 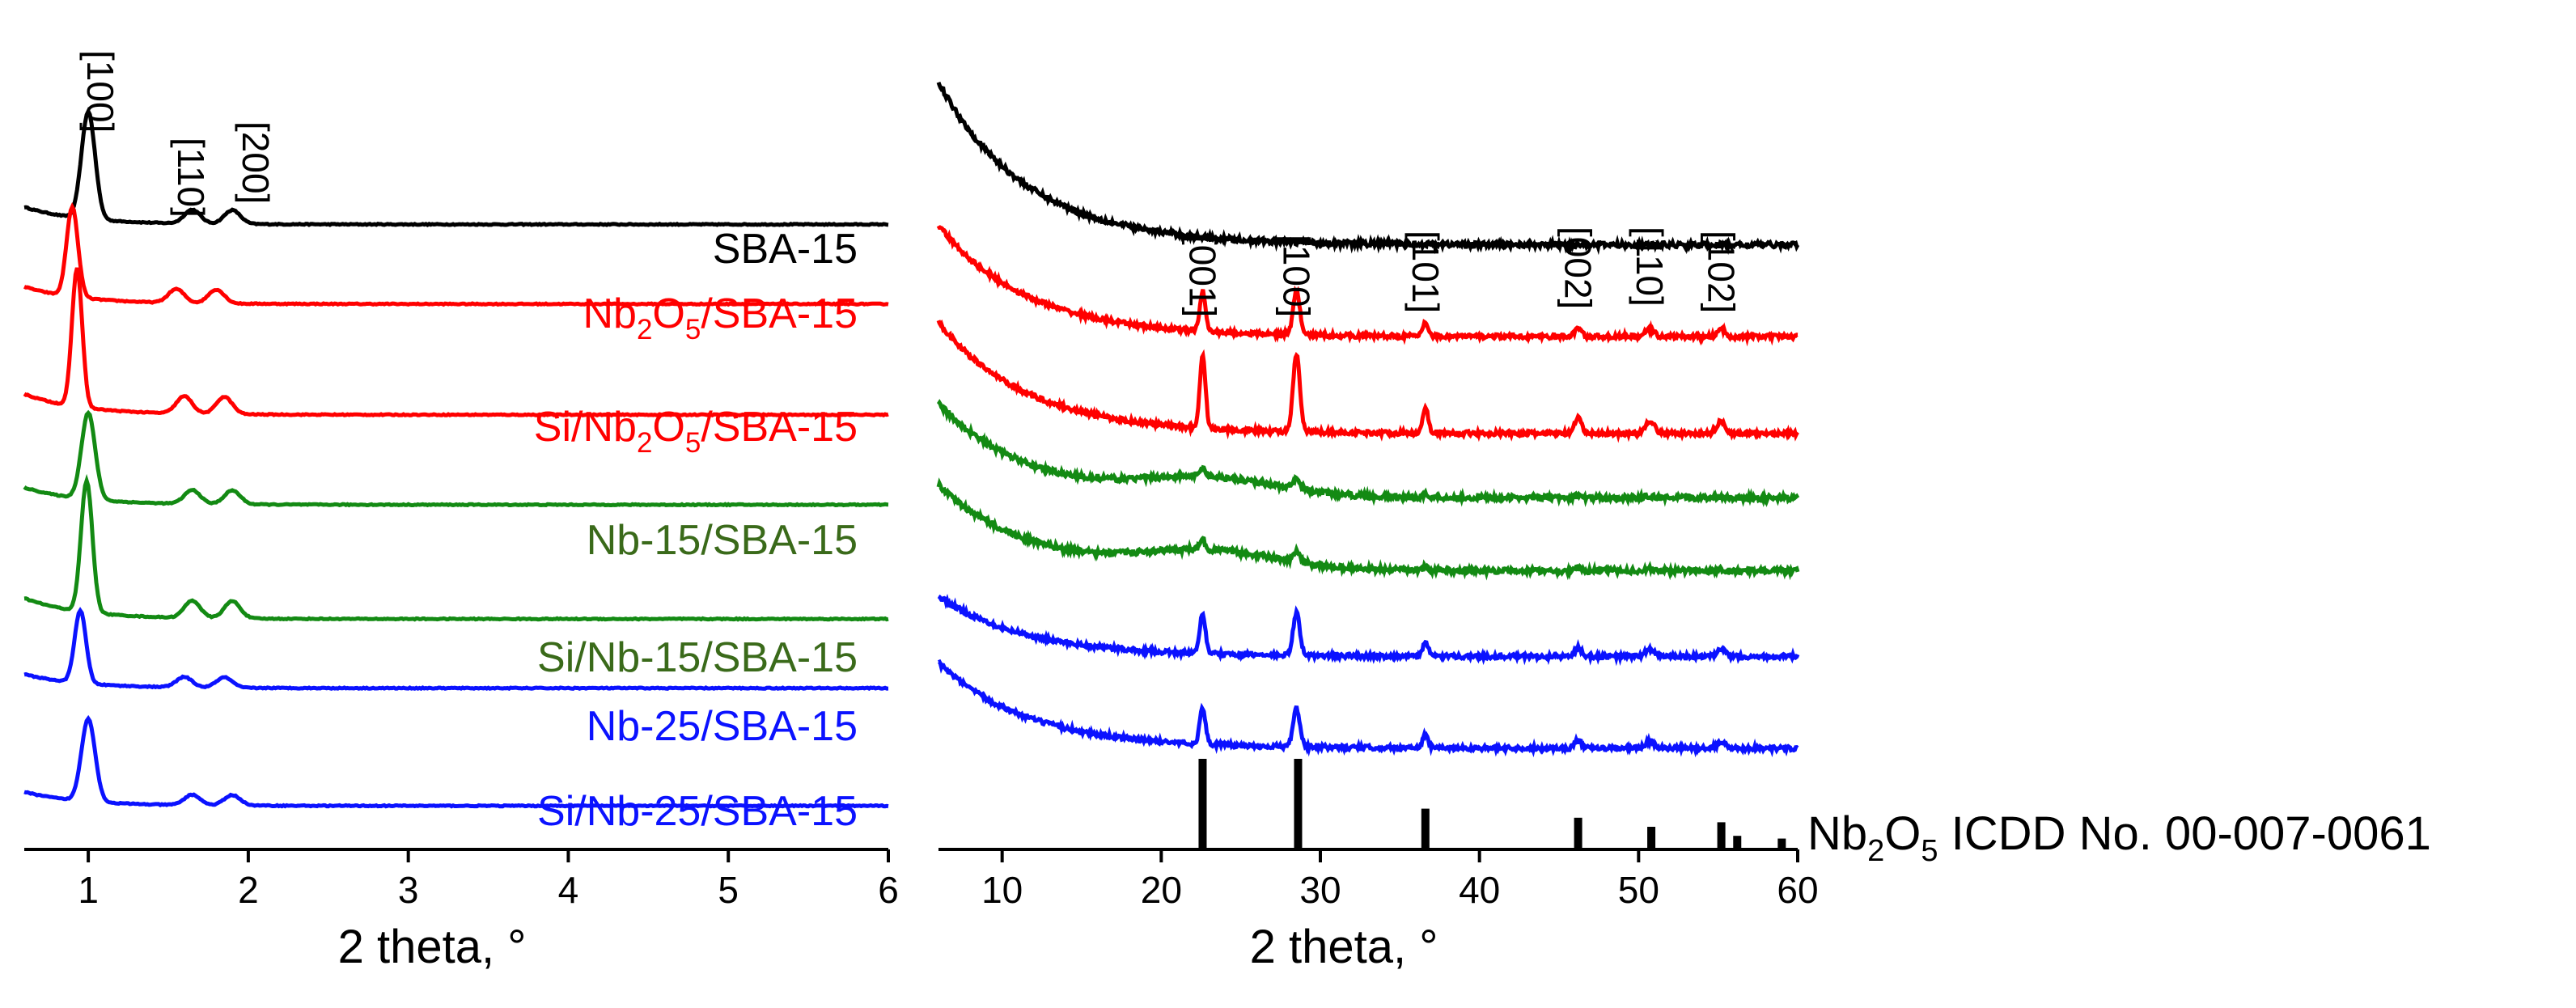 What do you see at coordinates (696, 431) in the screenshot?
I see `series-label: Si/Nb2O5/SBA-15` at bounding box center [696, 431].